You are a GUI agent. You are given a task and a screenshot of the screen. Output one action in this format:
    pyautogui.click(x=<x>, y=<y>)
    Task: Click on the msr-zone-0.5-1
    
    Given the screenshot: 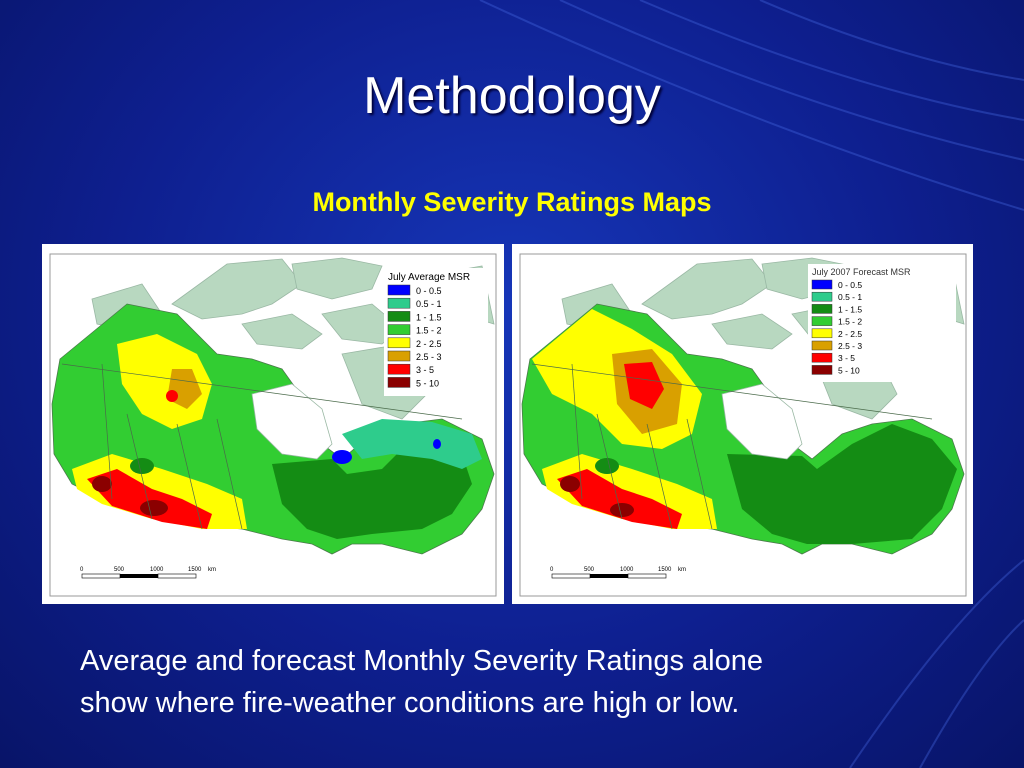 What is the action you would take?
    pyautogui.click(x=412, y=444)
    